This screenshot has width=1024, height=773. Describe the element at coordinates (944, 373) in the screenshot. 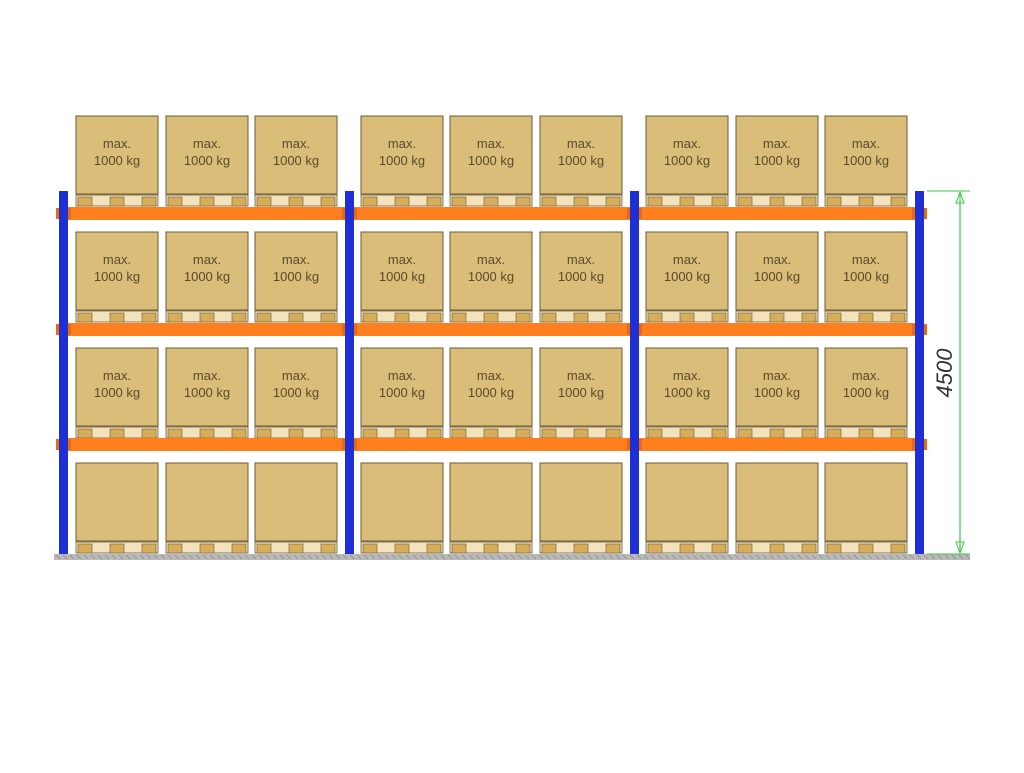

I see `dimension-value: 4500` at that location.